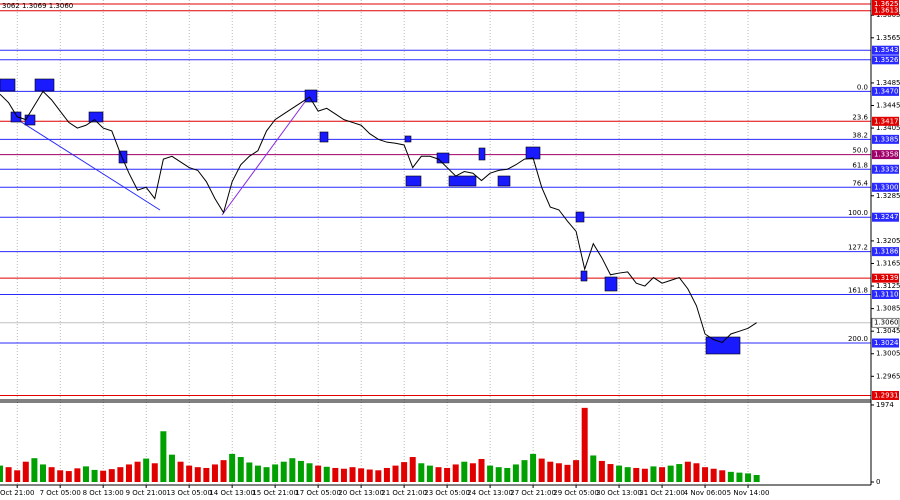 The height and width of the screenshot is (500, 900). Describe the element at coordinates (37, 6) in the screenshot. I see `header: 3062 1.3069 1.3060` at that location.